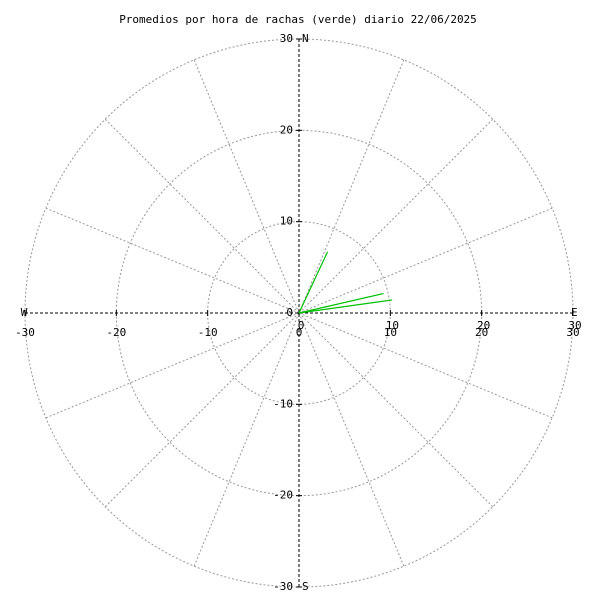 The image size is (600, 600). I want to click on y-tick-label: 10, so click(286, 221).